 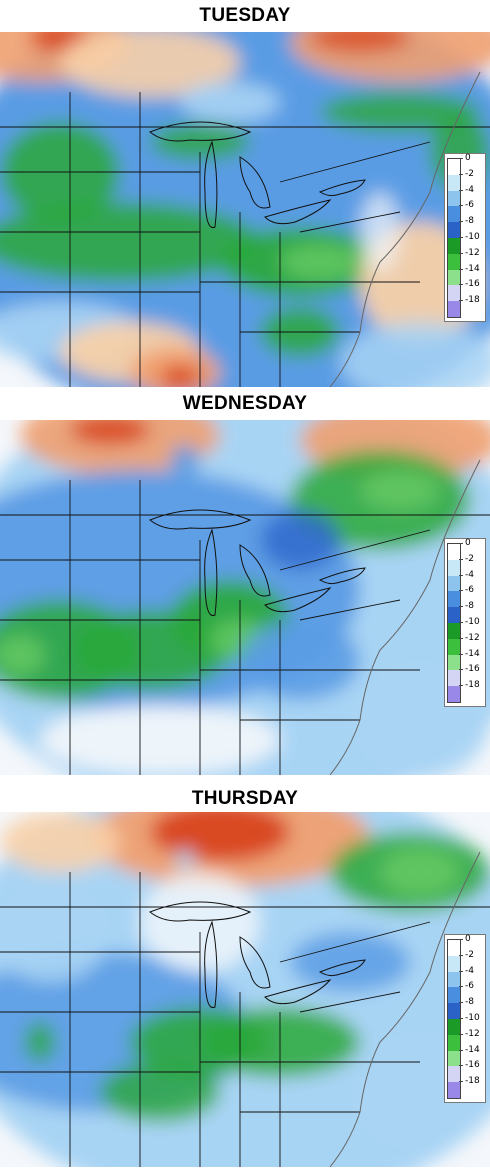 I want to click on panel-title: TUESDAY, so click(x=245, y=15).